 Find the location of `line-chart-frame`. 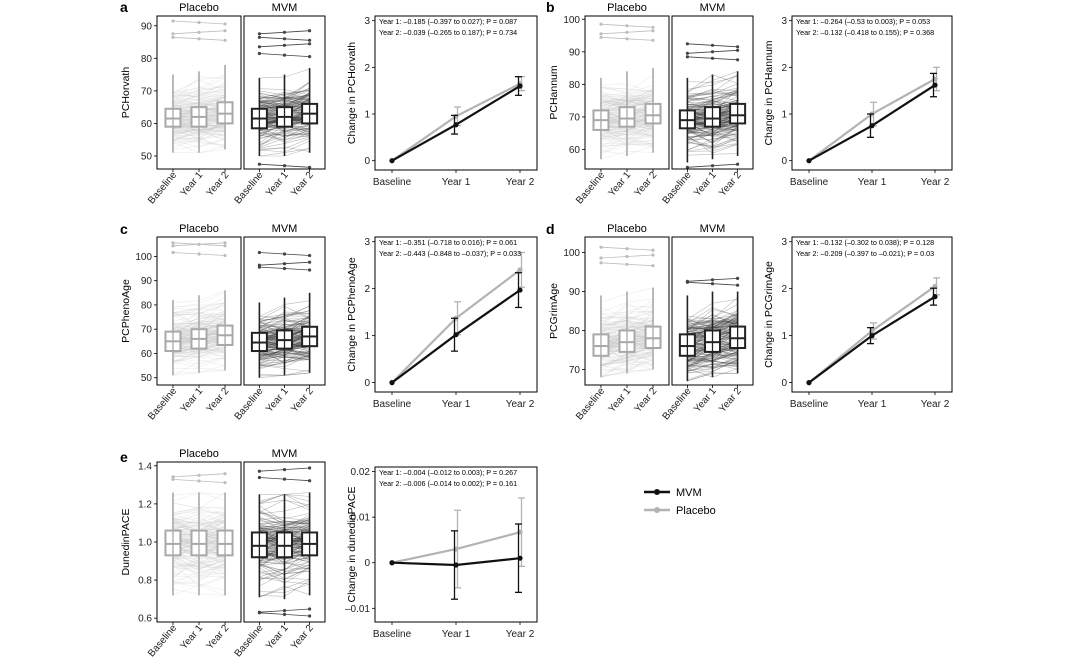

line-chart-frame is located at coordinates (872, 93).